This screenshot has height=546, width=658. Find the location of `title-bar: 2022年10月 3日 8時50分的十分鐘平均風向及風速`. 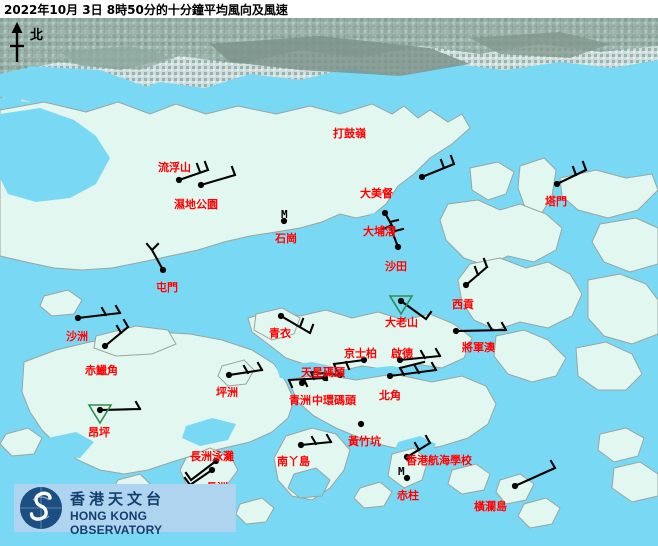

title-bar: 2022年10月 3日 8時50分的十分鐘平均風向及風速 is located at coordinates (329, 9).